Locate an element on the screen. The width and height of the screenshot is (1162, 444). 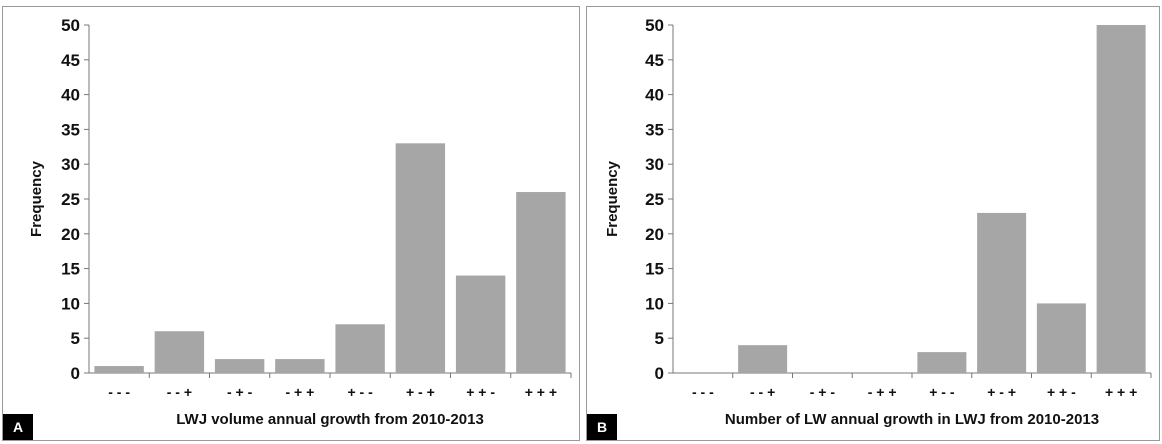
x-axis-title: LWJ volume annual growth from 2010-2013 is located at coordinates (330, 419).